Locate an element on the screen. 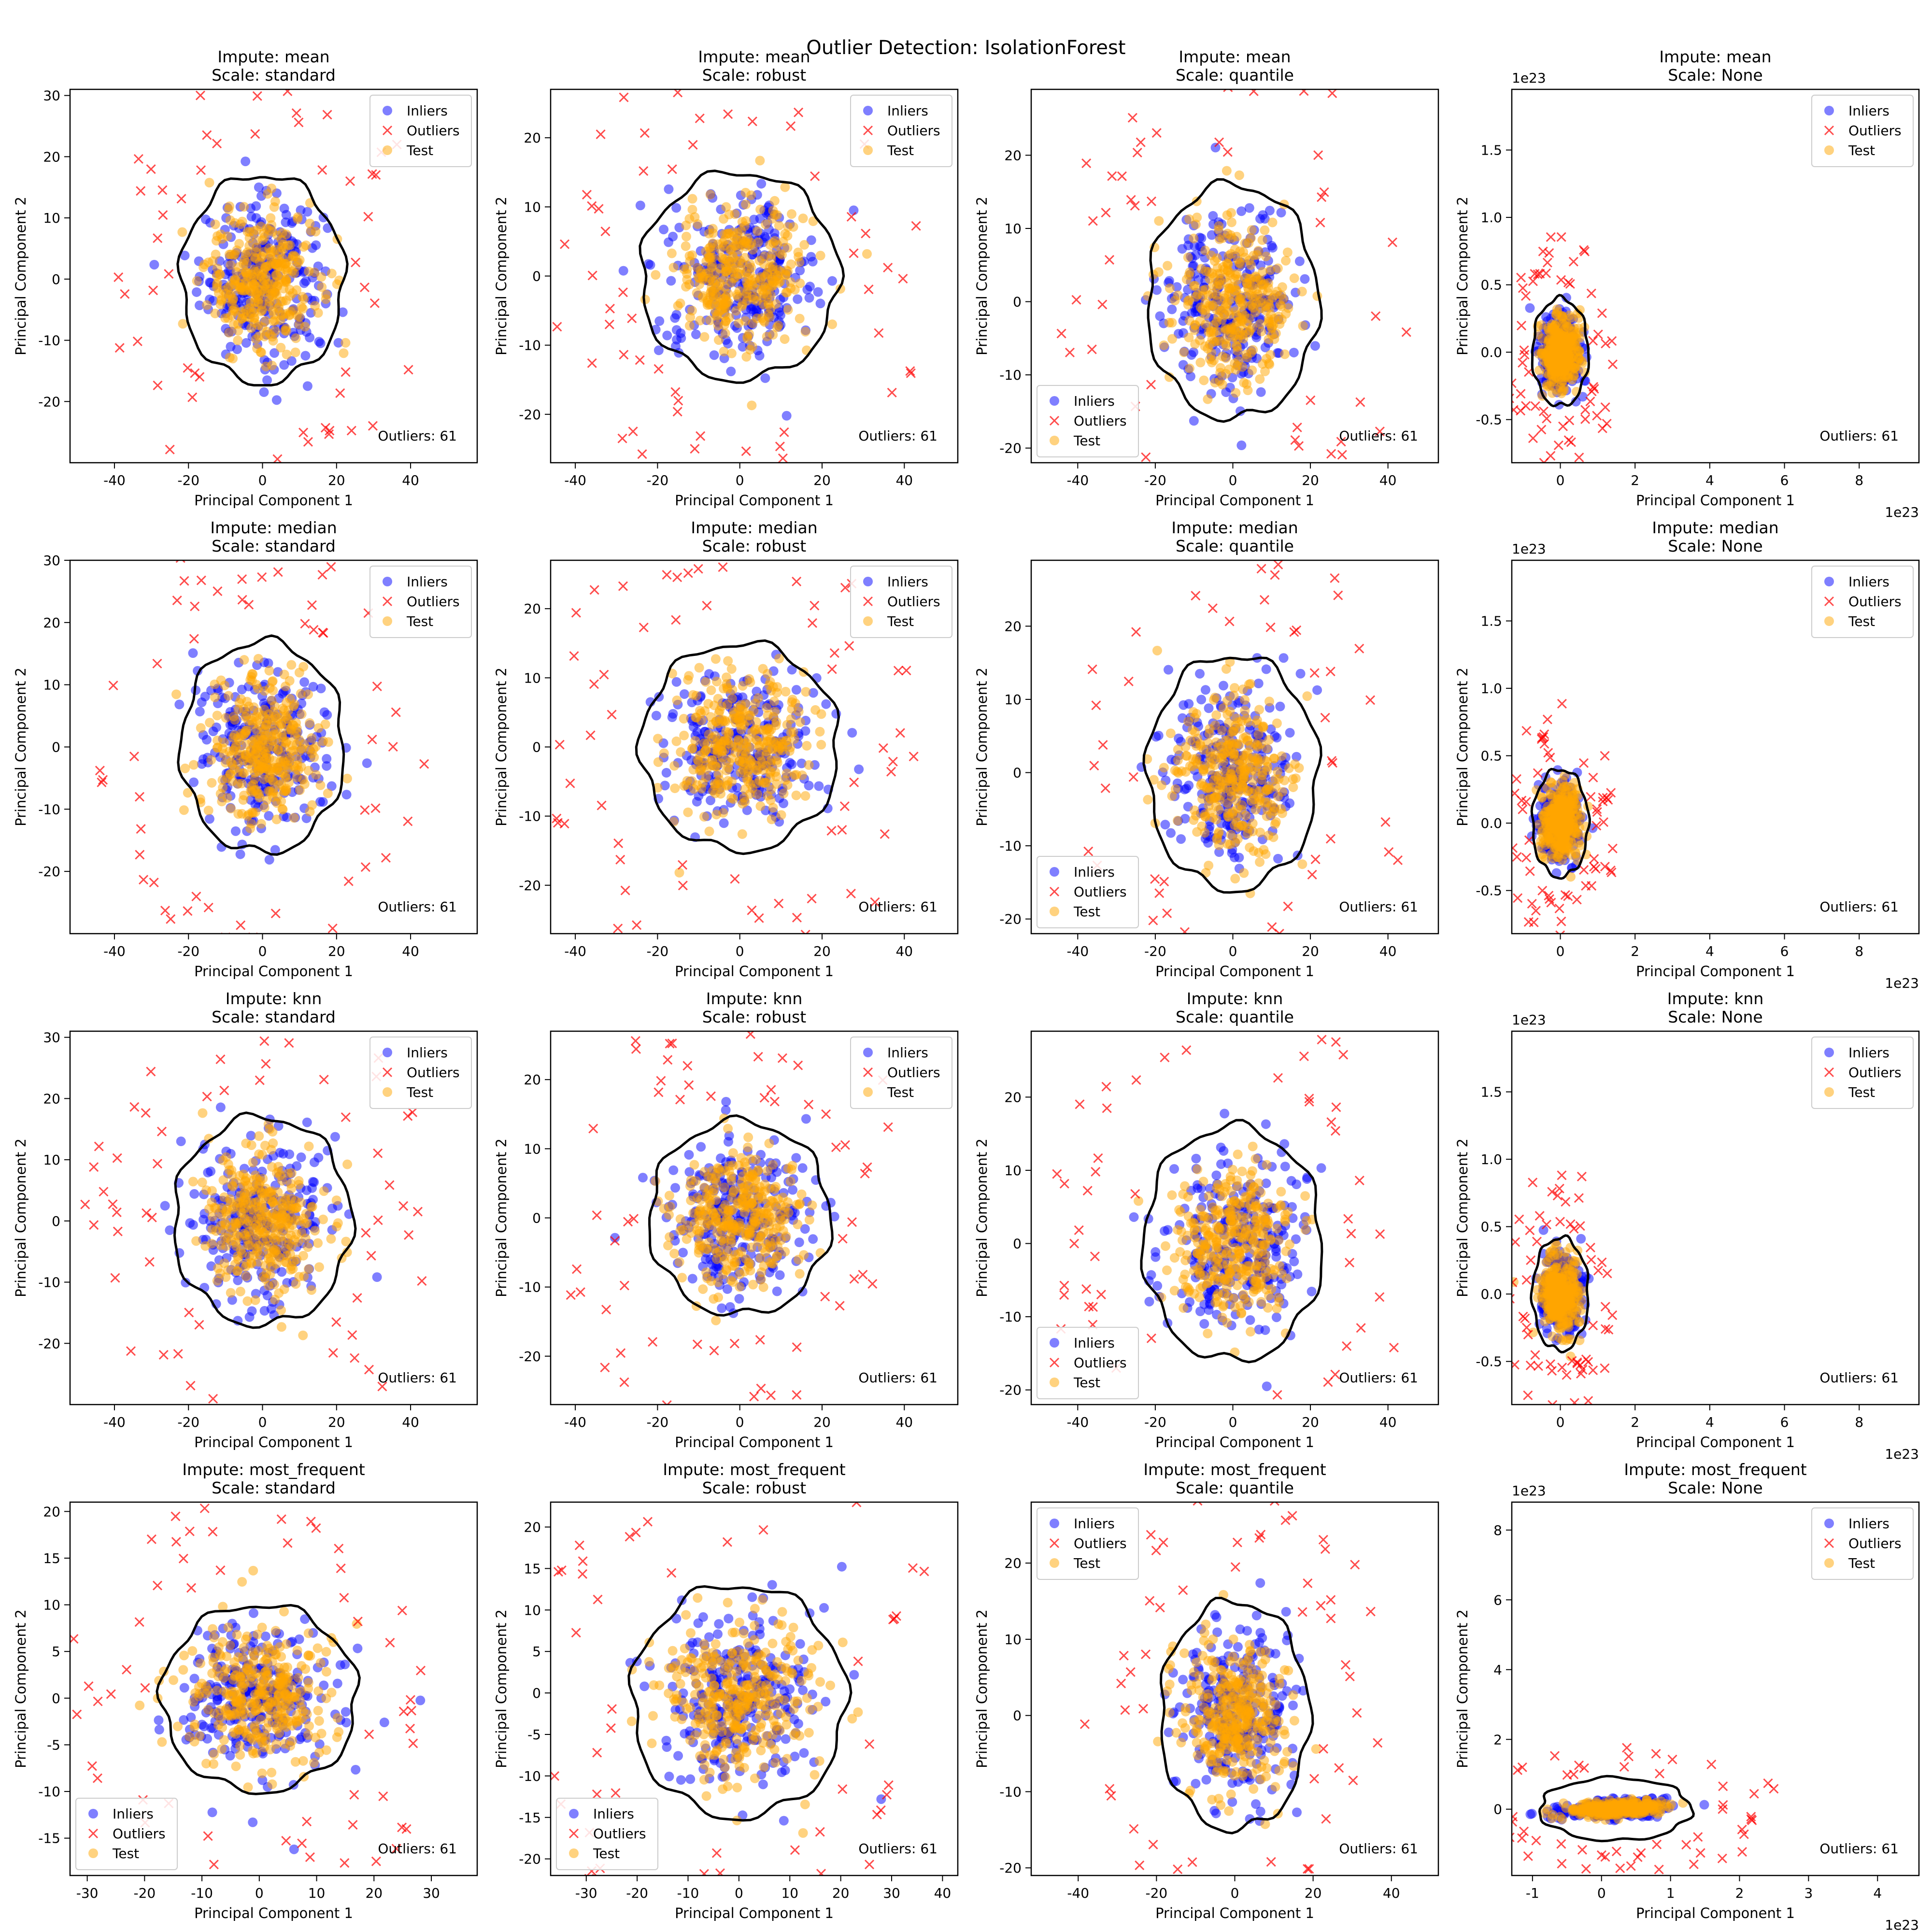 The width and height of the screenshot is (1932, 1932). legend-inliers-label: Inliers is located at coordinates (1094, 872).